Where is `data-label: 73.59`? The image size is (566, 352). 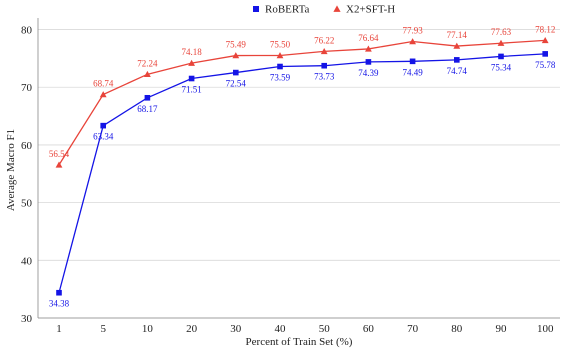 data-label: 73.59 is located at coordinates (280, 78).